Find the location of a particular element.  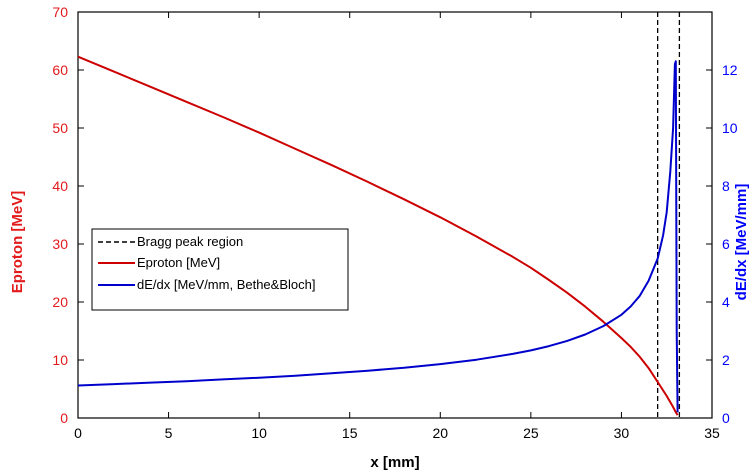

right-y-tick-label: 2 is located at coordinates (726, 360).